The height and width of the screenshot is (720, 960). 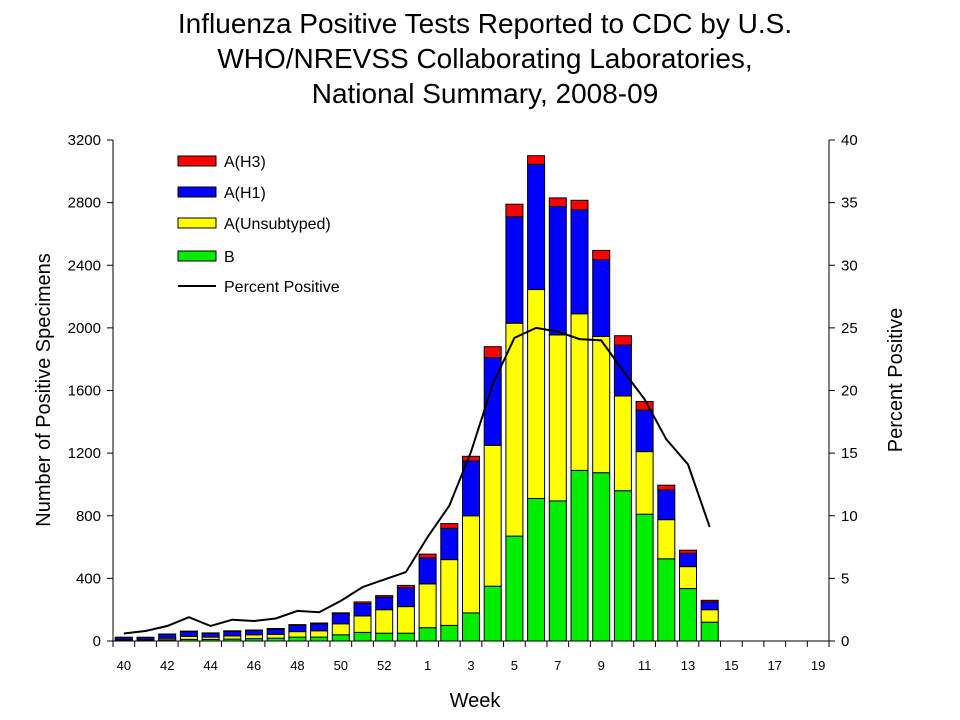 What do you see at coordinates (245, 193) in the screenshot?
I see `legend-label: A(H1)` at bounding box center [245, 193].